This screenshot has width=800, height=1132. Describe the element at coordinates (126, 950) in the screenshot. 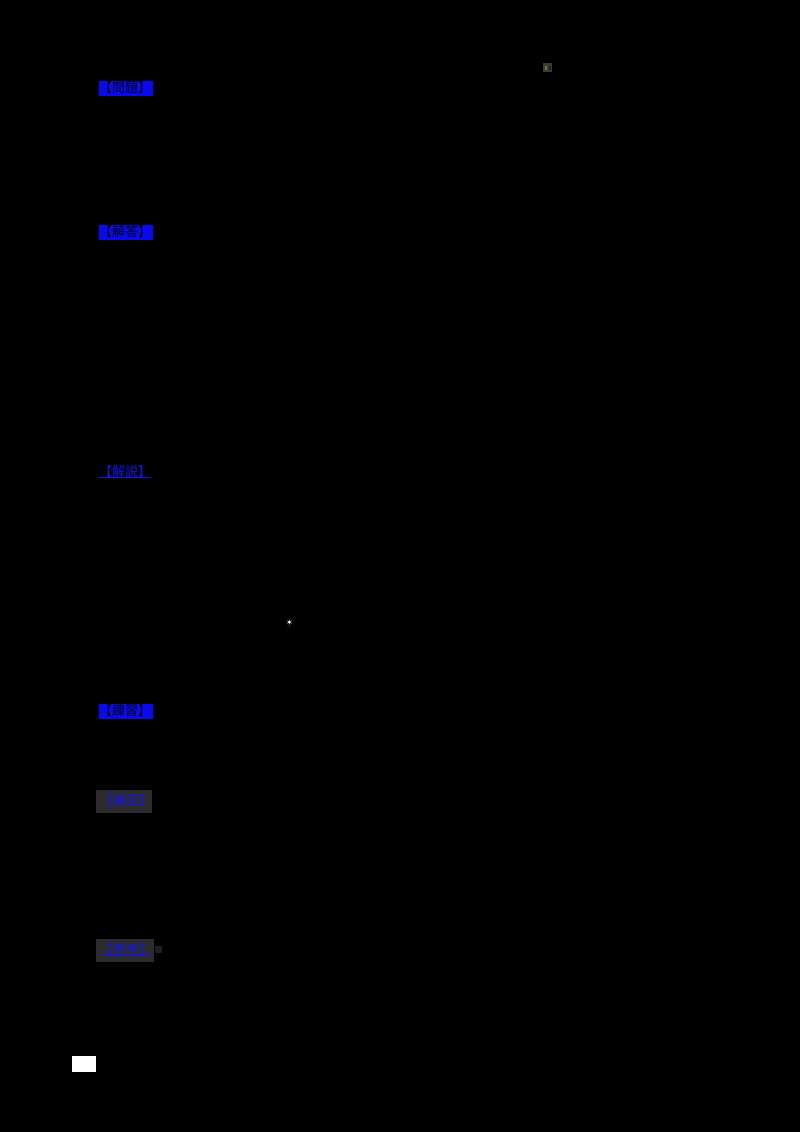

I see `section-label-6: 【参考】` at that location.